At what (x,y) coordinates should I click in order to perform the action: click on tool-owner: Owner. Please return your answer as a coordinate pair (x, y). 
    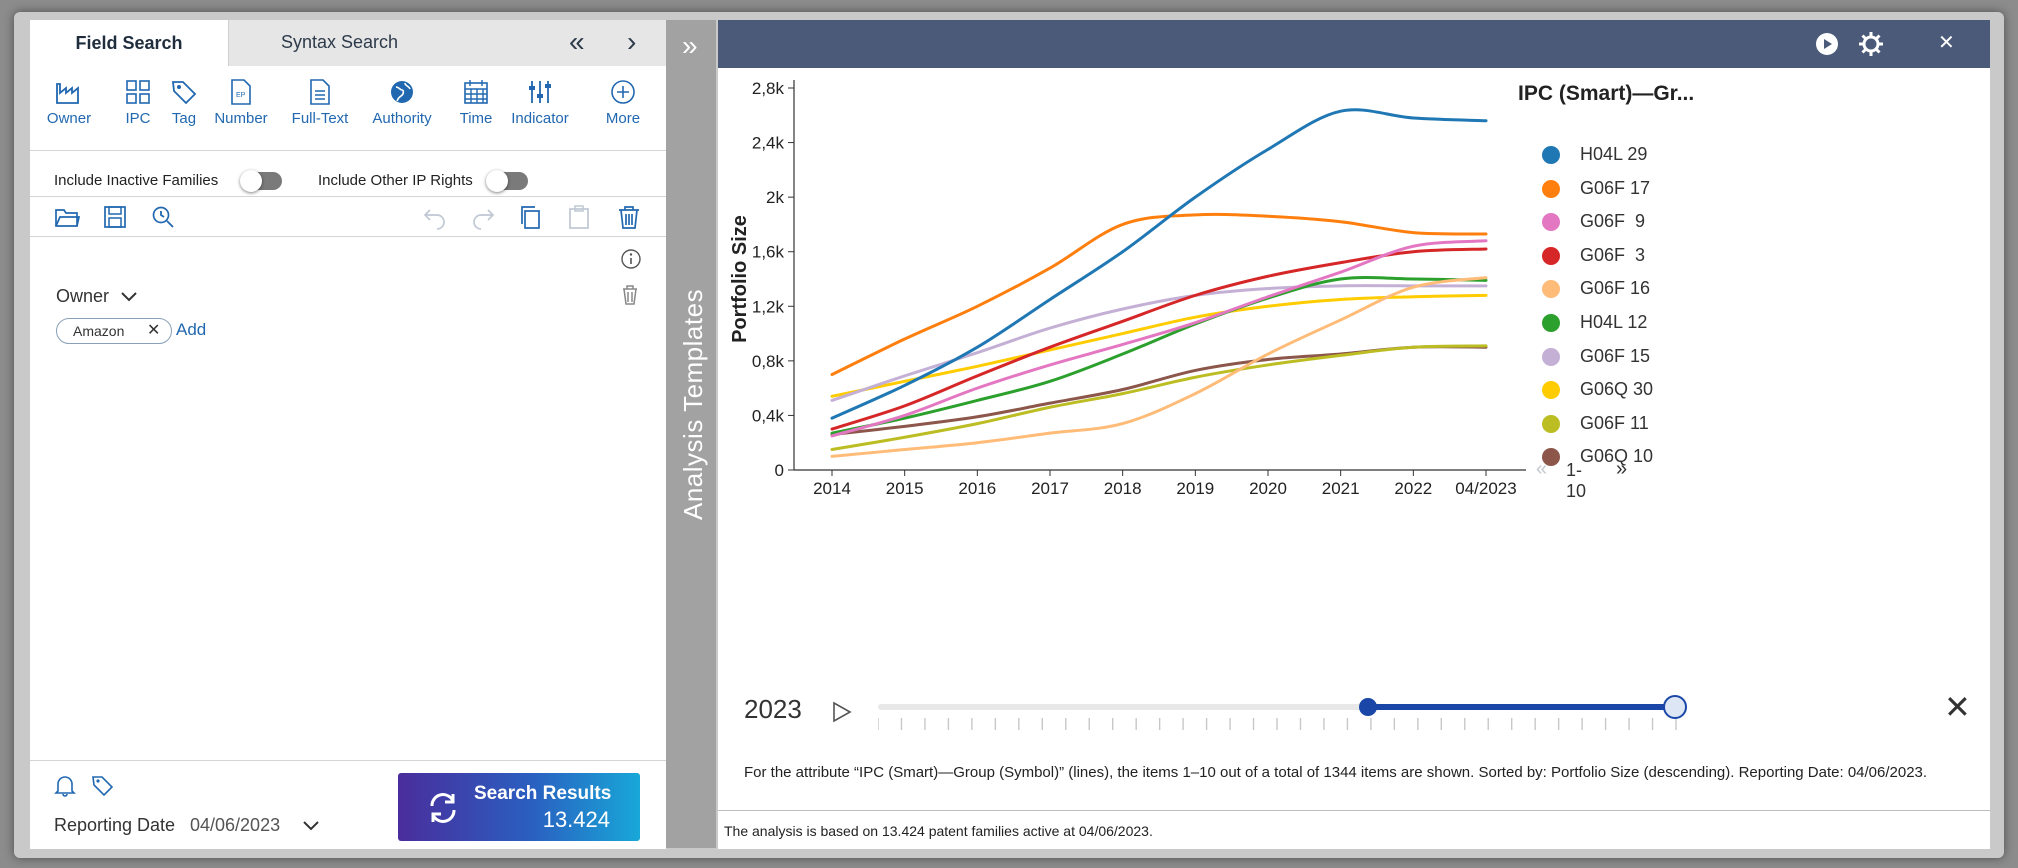
    Looking at the image, I should click on (69, 102).